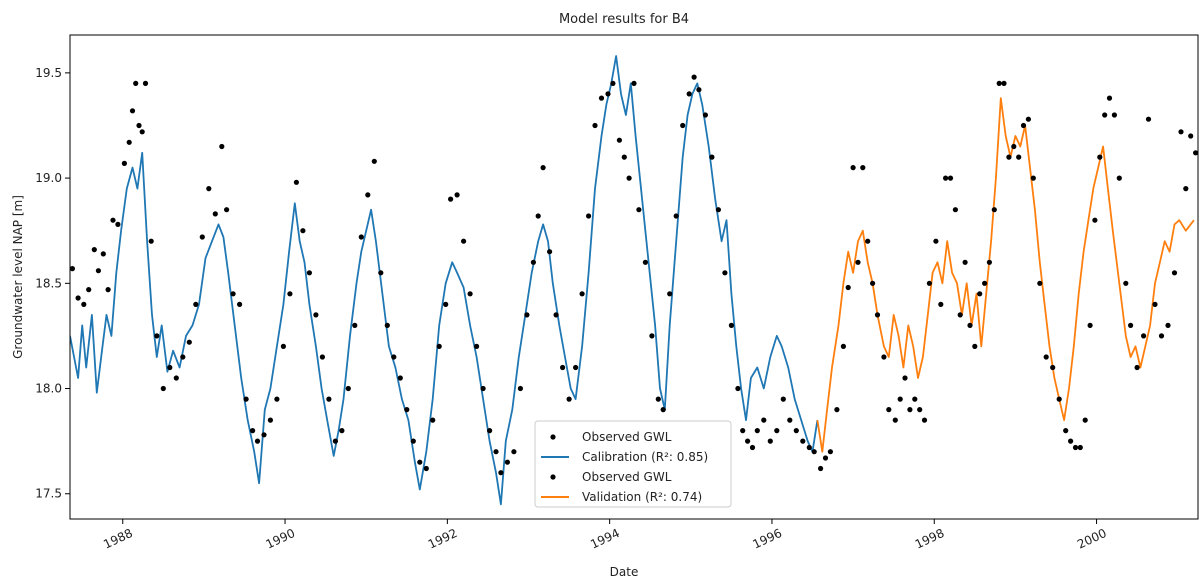 This screenshot has width=1202, height=582. Describe the element at coordinates (767, 539) in the screenshot. I see `x-tick-label: 1996` at that location.